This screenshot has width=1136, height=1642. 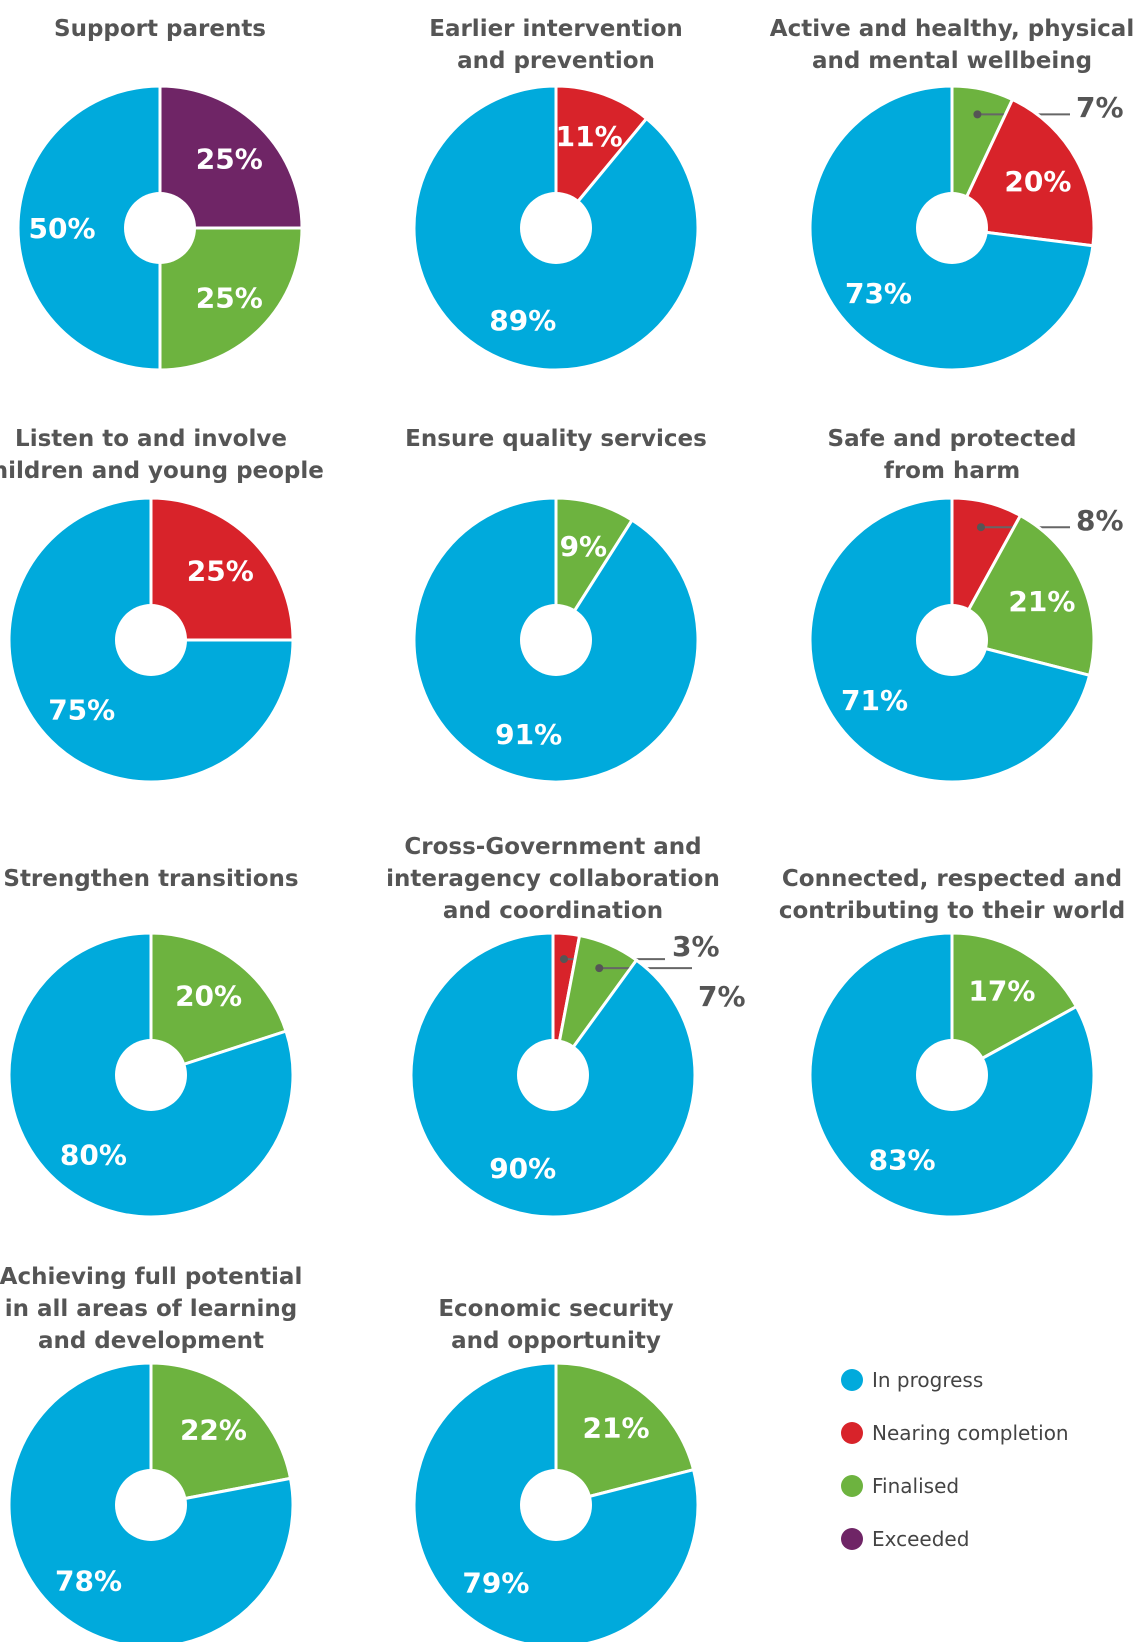 What do you see at coordinates (952, 879) in the screenshot?
I see `chart-title: Connected, respected and` at bounding box center [952, 879].